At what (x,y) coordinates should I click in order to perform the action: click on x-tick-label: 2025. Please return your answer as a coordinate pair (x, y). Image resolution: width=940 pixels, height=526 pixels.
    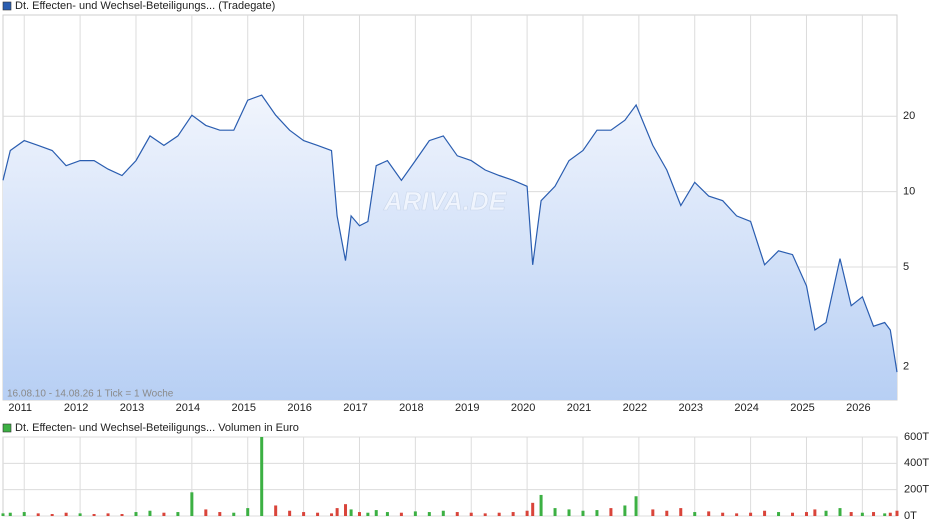
    Looking at the image, I should click on (802, 408).